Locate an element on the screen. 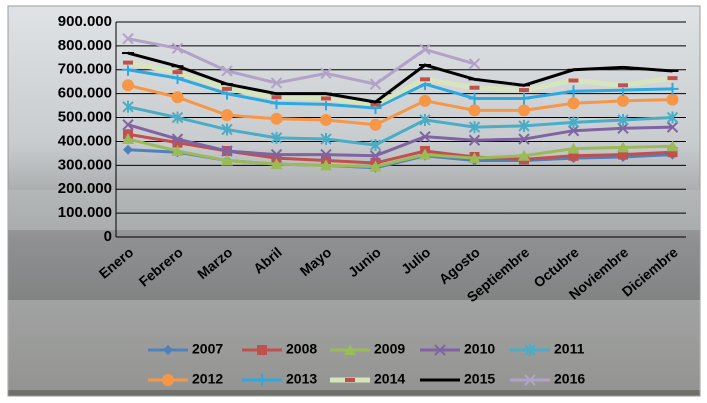 This screenshot has width=707, height=403. y-tick-label: 100.000 is located at coordinates (85, 212).